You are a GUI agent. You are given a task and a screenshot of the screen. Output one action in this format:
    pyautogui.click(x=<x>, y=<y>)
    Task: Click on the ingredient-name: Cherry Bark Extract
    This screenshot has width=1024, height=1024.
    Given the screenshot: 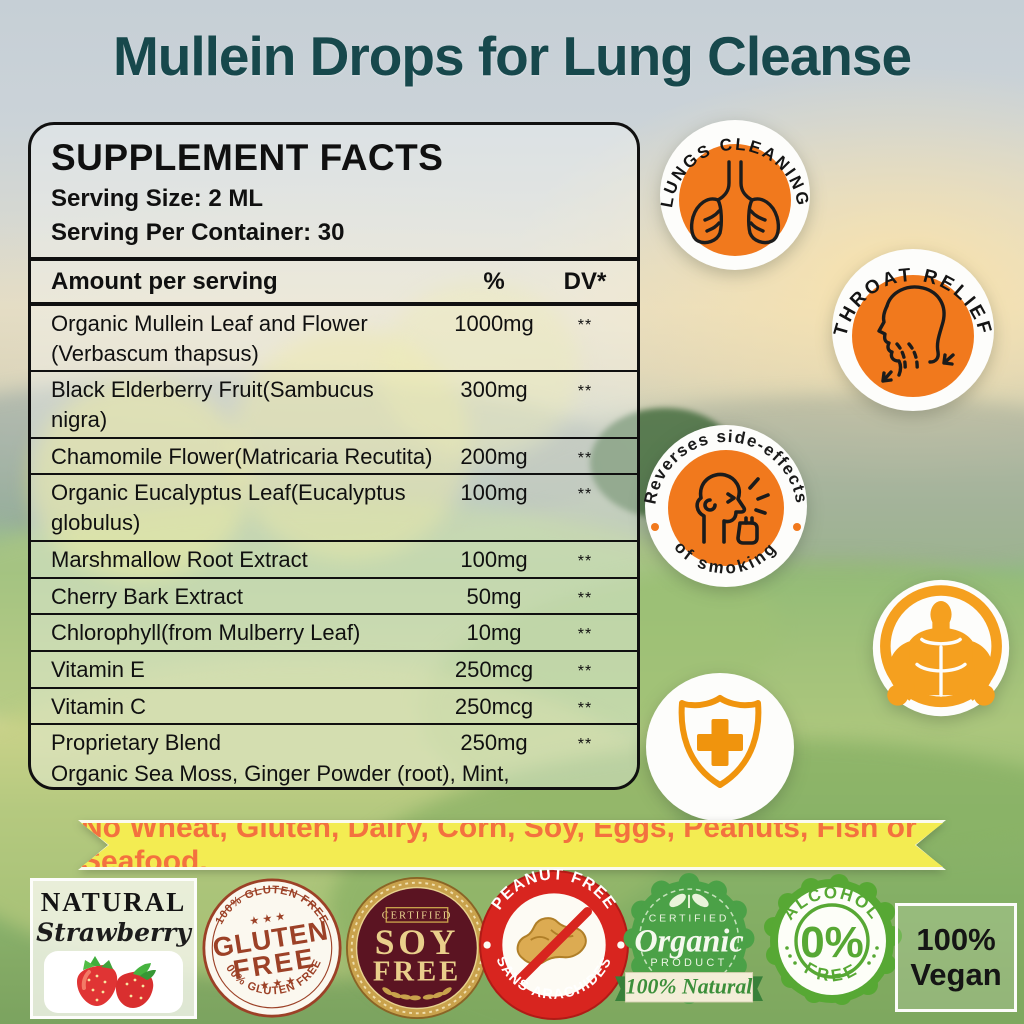 What is the action you would take?
    pyautogui.click(x=147, y=596)
    